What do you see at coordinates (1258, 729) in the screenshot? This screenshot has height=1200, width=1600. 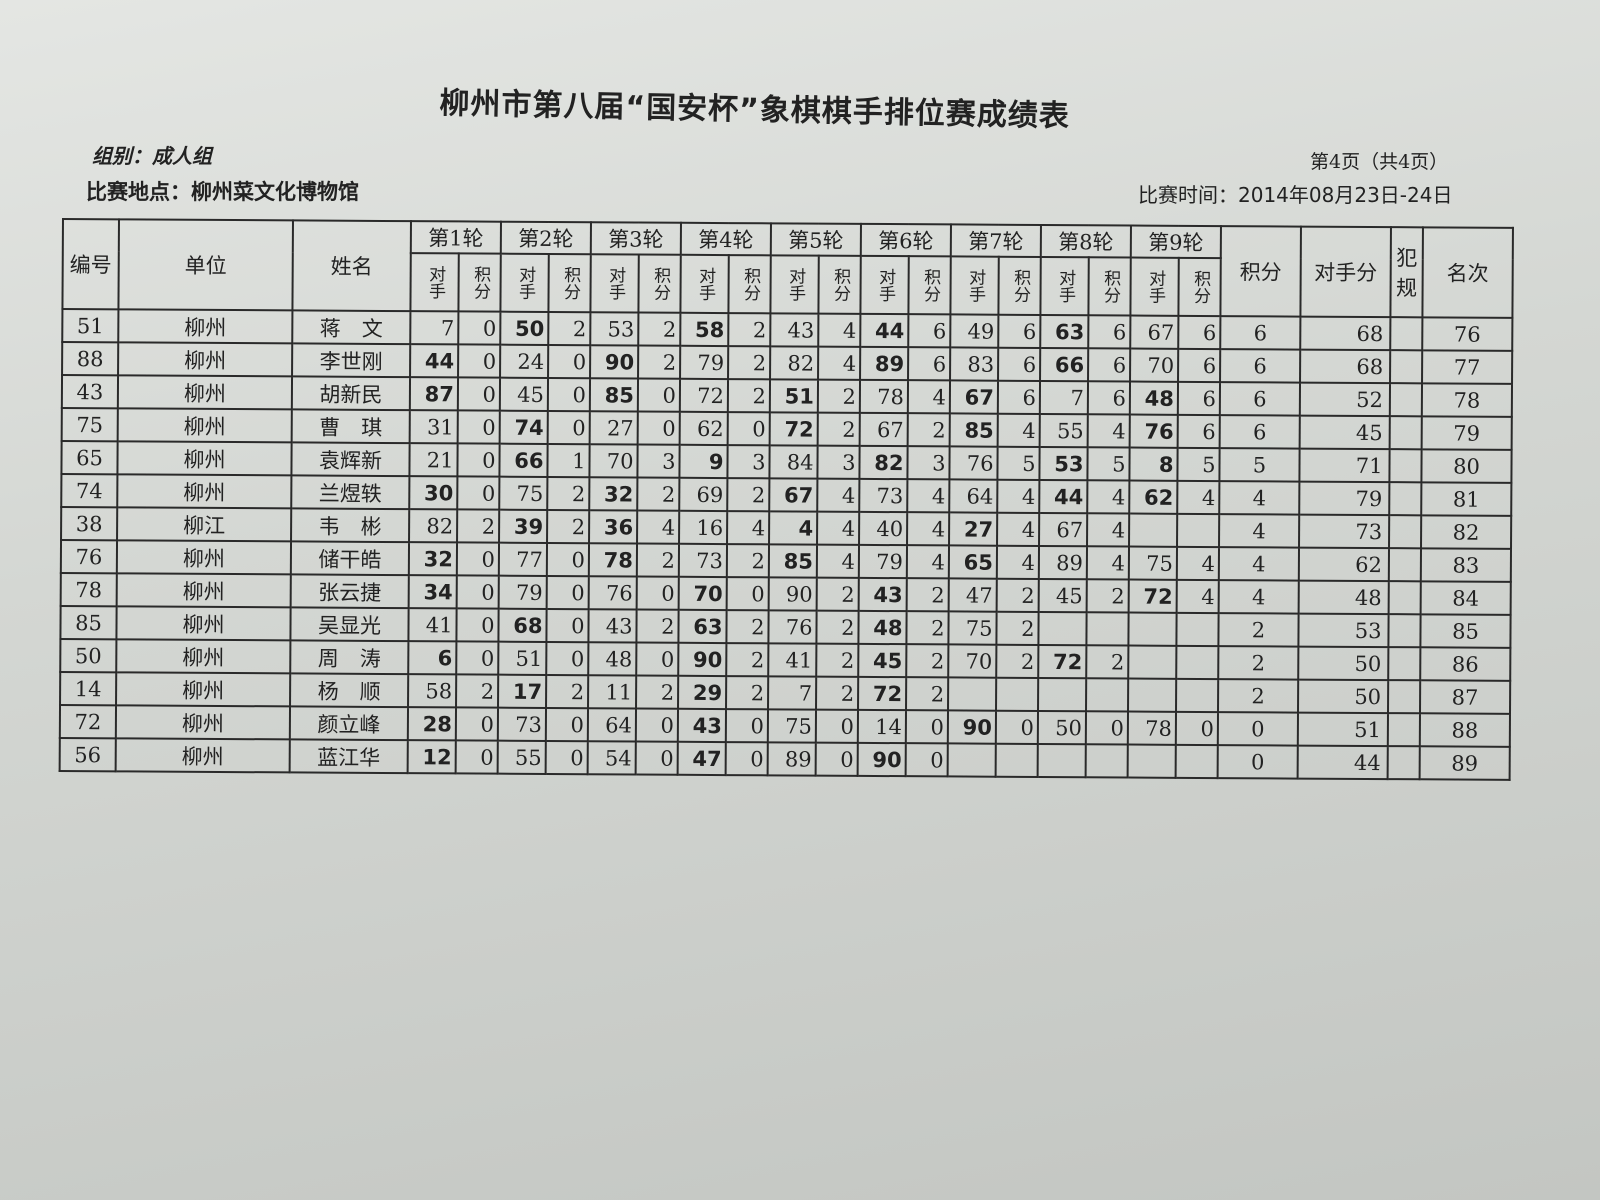 I see `total-points: 0` at bounding box center [1258, 729].